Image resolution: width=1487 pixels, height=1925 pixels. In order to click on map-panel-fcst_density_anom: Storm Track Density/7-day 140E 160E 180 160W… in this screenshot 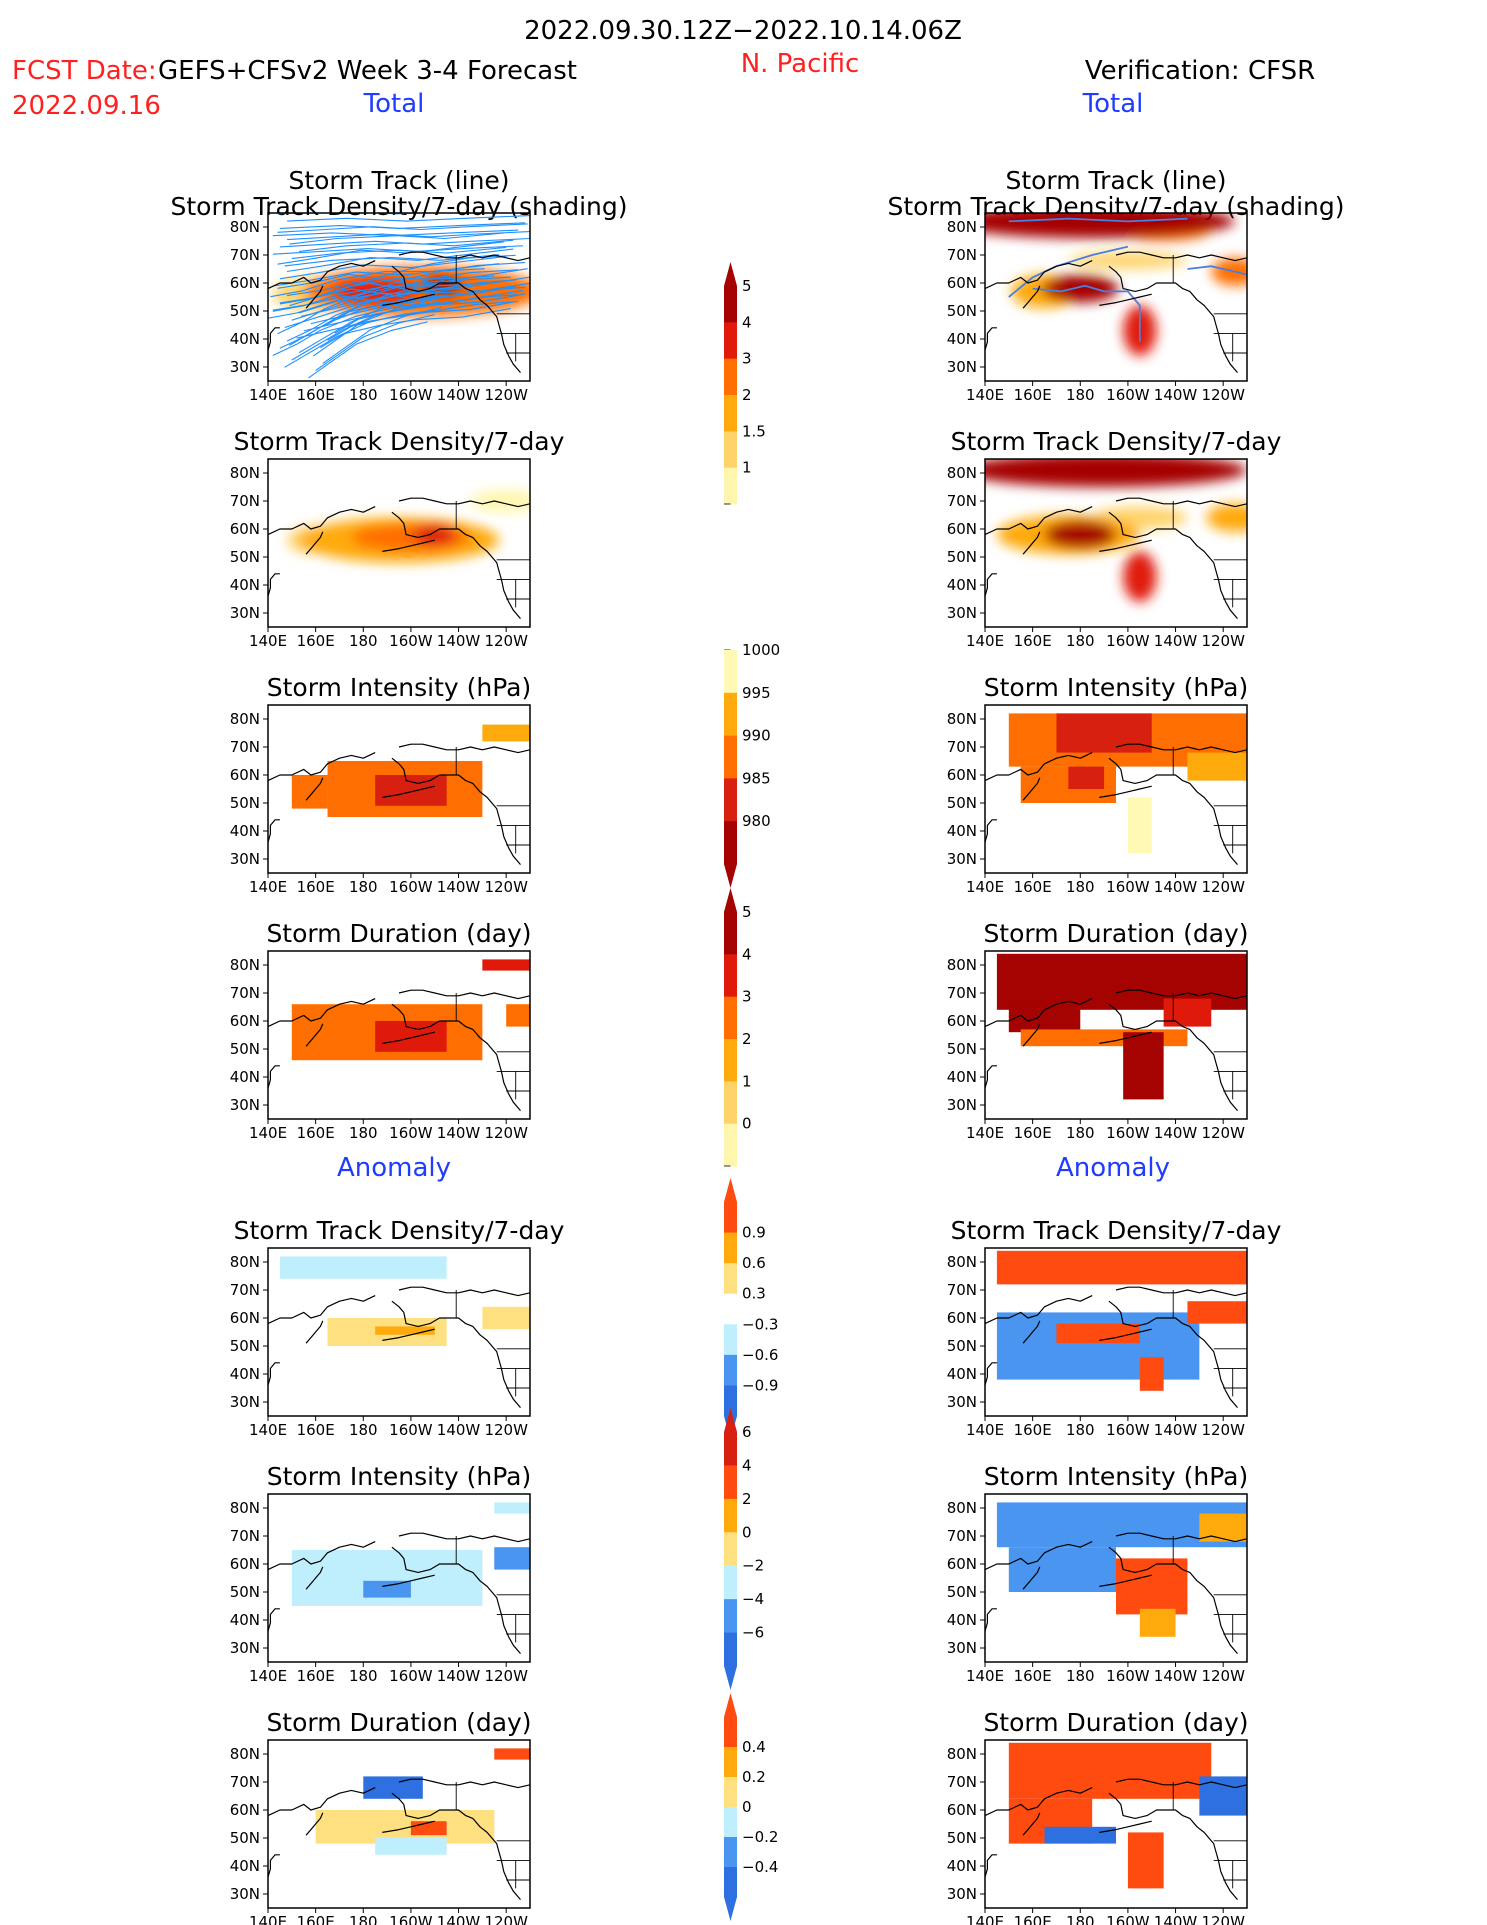, I will do `click(397, 1327)`.